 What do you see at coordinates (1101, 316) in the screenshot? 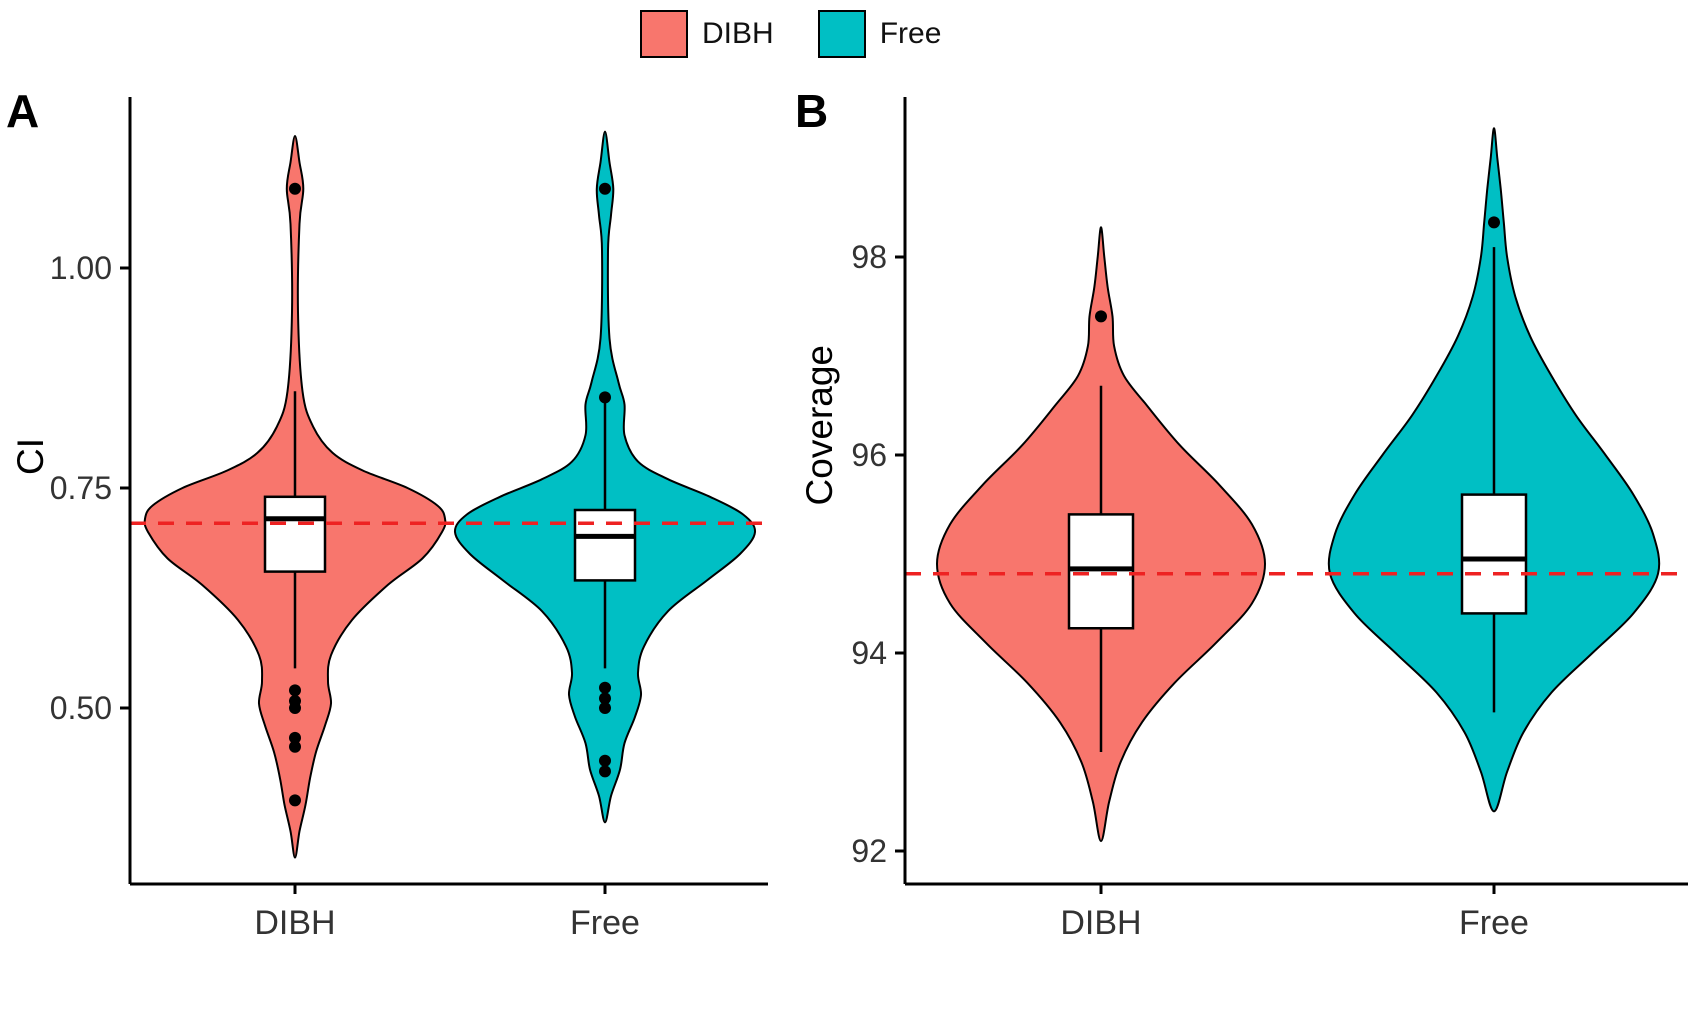
I see `outlier-point-b-dibh` at bounding box center [1101, 316].